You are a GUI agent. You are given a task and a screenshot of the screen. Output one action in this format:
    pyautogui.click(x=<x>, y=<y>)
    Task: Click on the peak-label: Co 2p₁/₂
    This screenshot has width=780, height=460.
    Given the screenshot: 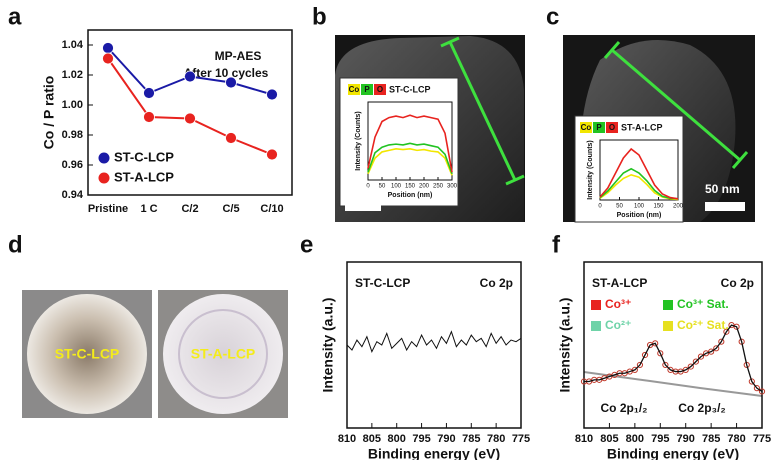 What is the action you would take?
    pyautogui.click(x=624, y=408)
    